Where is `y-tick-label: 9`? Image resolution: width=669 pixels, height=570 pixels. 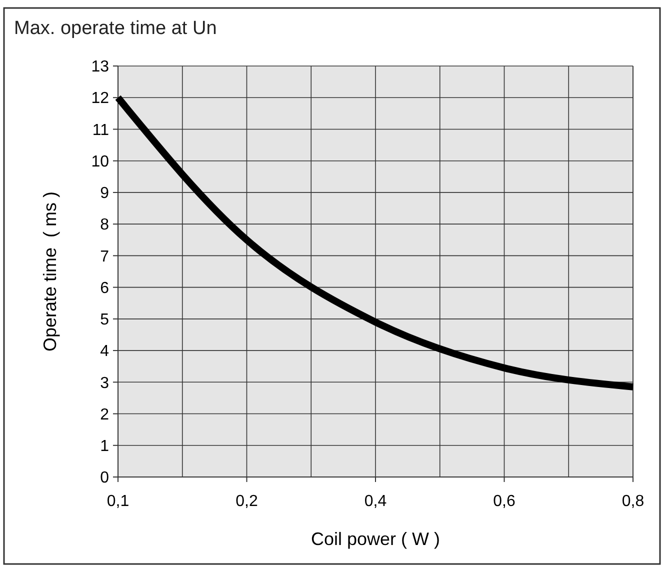 y-tick-label: 9 is located at coordinates (105, 193).